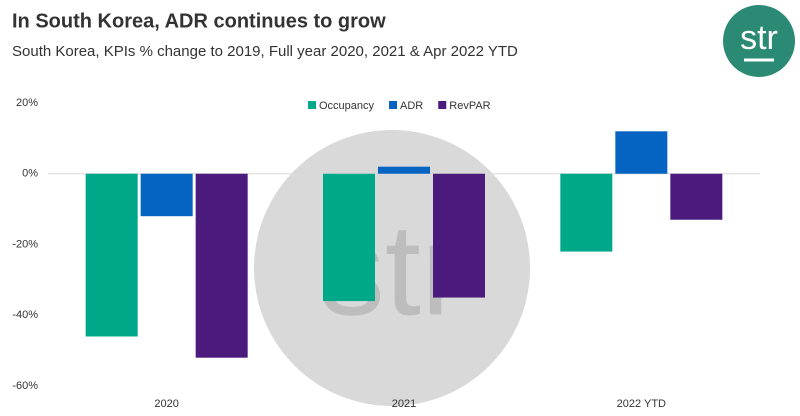 This screenshot has width=800, height=416. Describe the element at coordinates (641, 404) in the screenshot. I see `x-tick-label: 2022 YTD` at that location.